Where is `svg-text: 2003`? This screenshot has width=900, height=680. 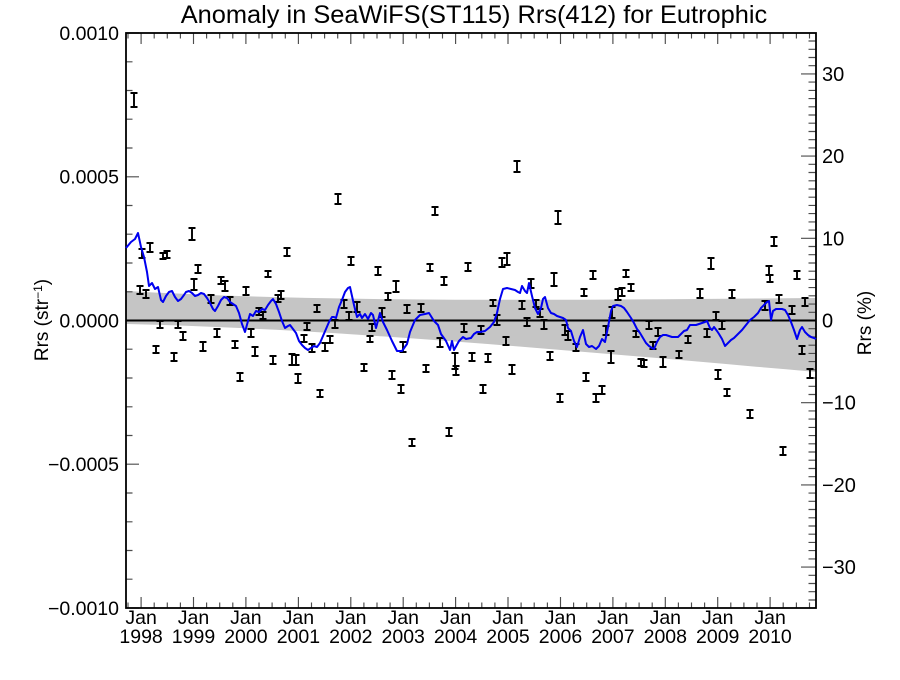 svg-text: 2003 is located at coordinates (403, 637).